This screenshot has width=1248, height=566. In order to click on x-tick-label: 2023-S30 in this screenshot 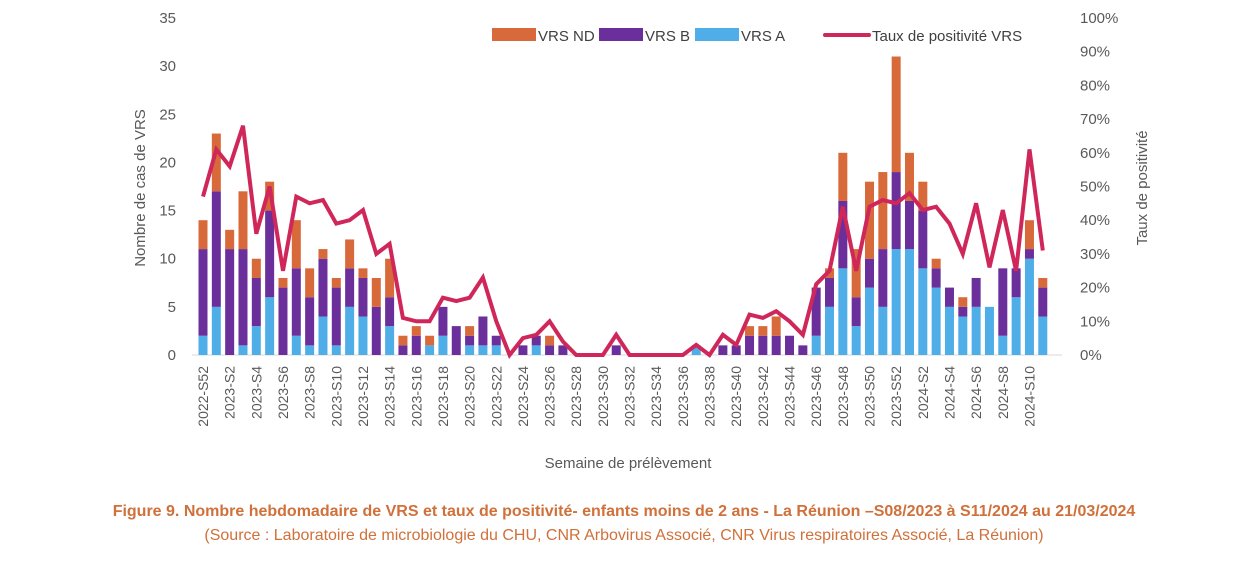, I will do `click(603, 396)`.